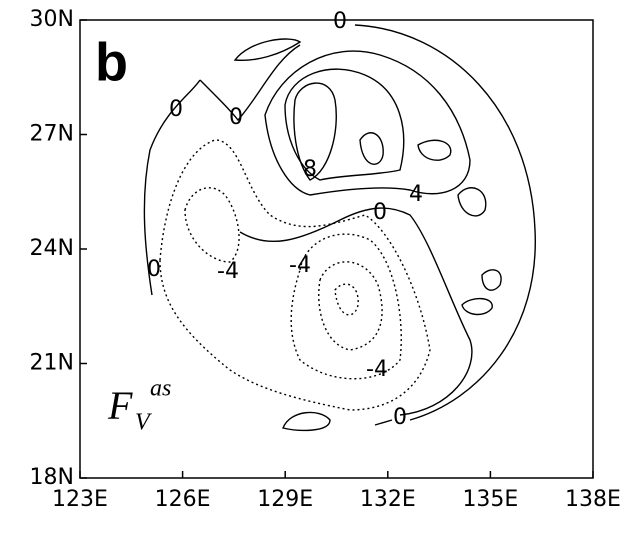 The image size is (629, 535). What do you see at coordinates (310, 169) in the screenshot?
I see `contour-label: 8` at bounding box center [310, 169].